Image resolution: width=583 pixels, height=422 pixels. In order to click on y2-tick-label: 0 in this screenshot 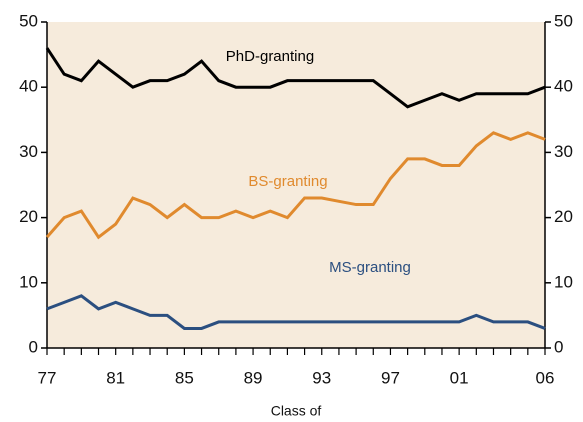, I will do `click(558, 346)`.